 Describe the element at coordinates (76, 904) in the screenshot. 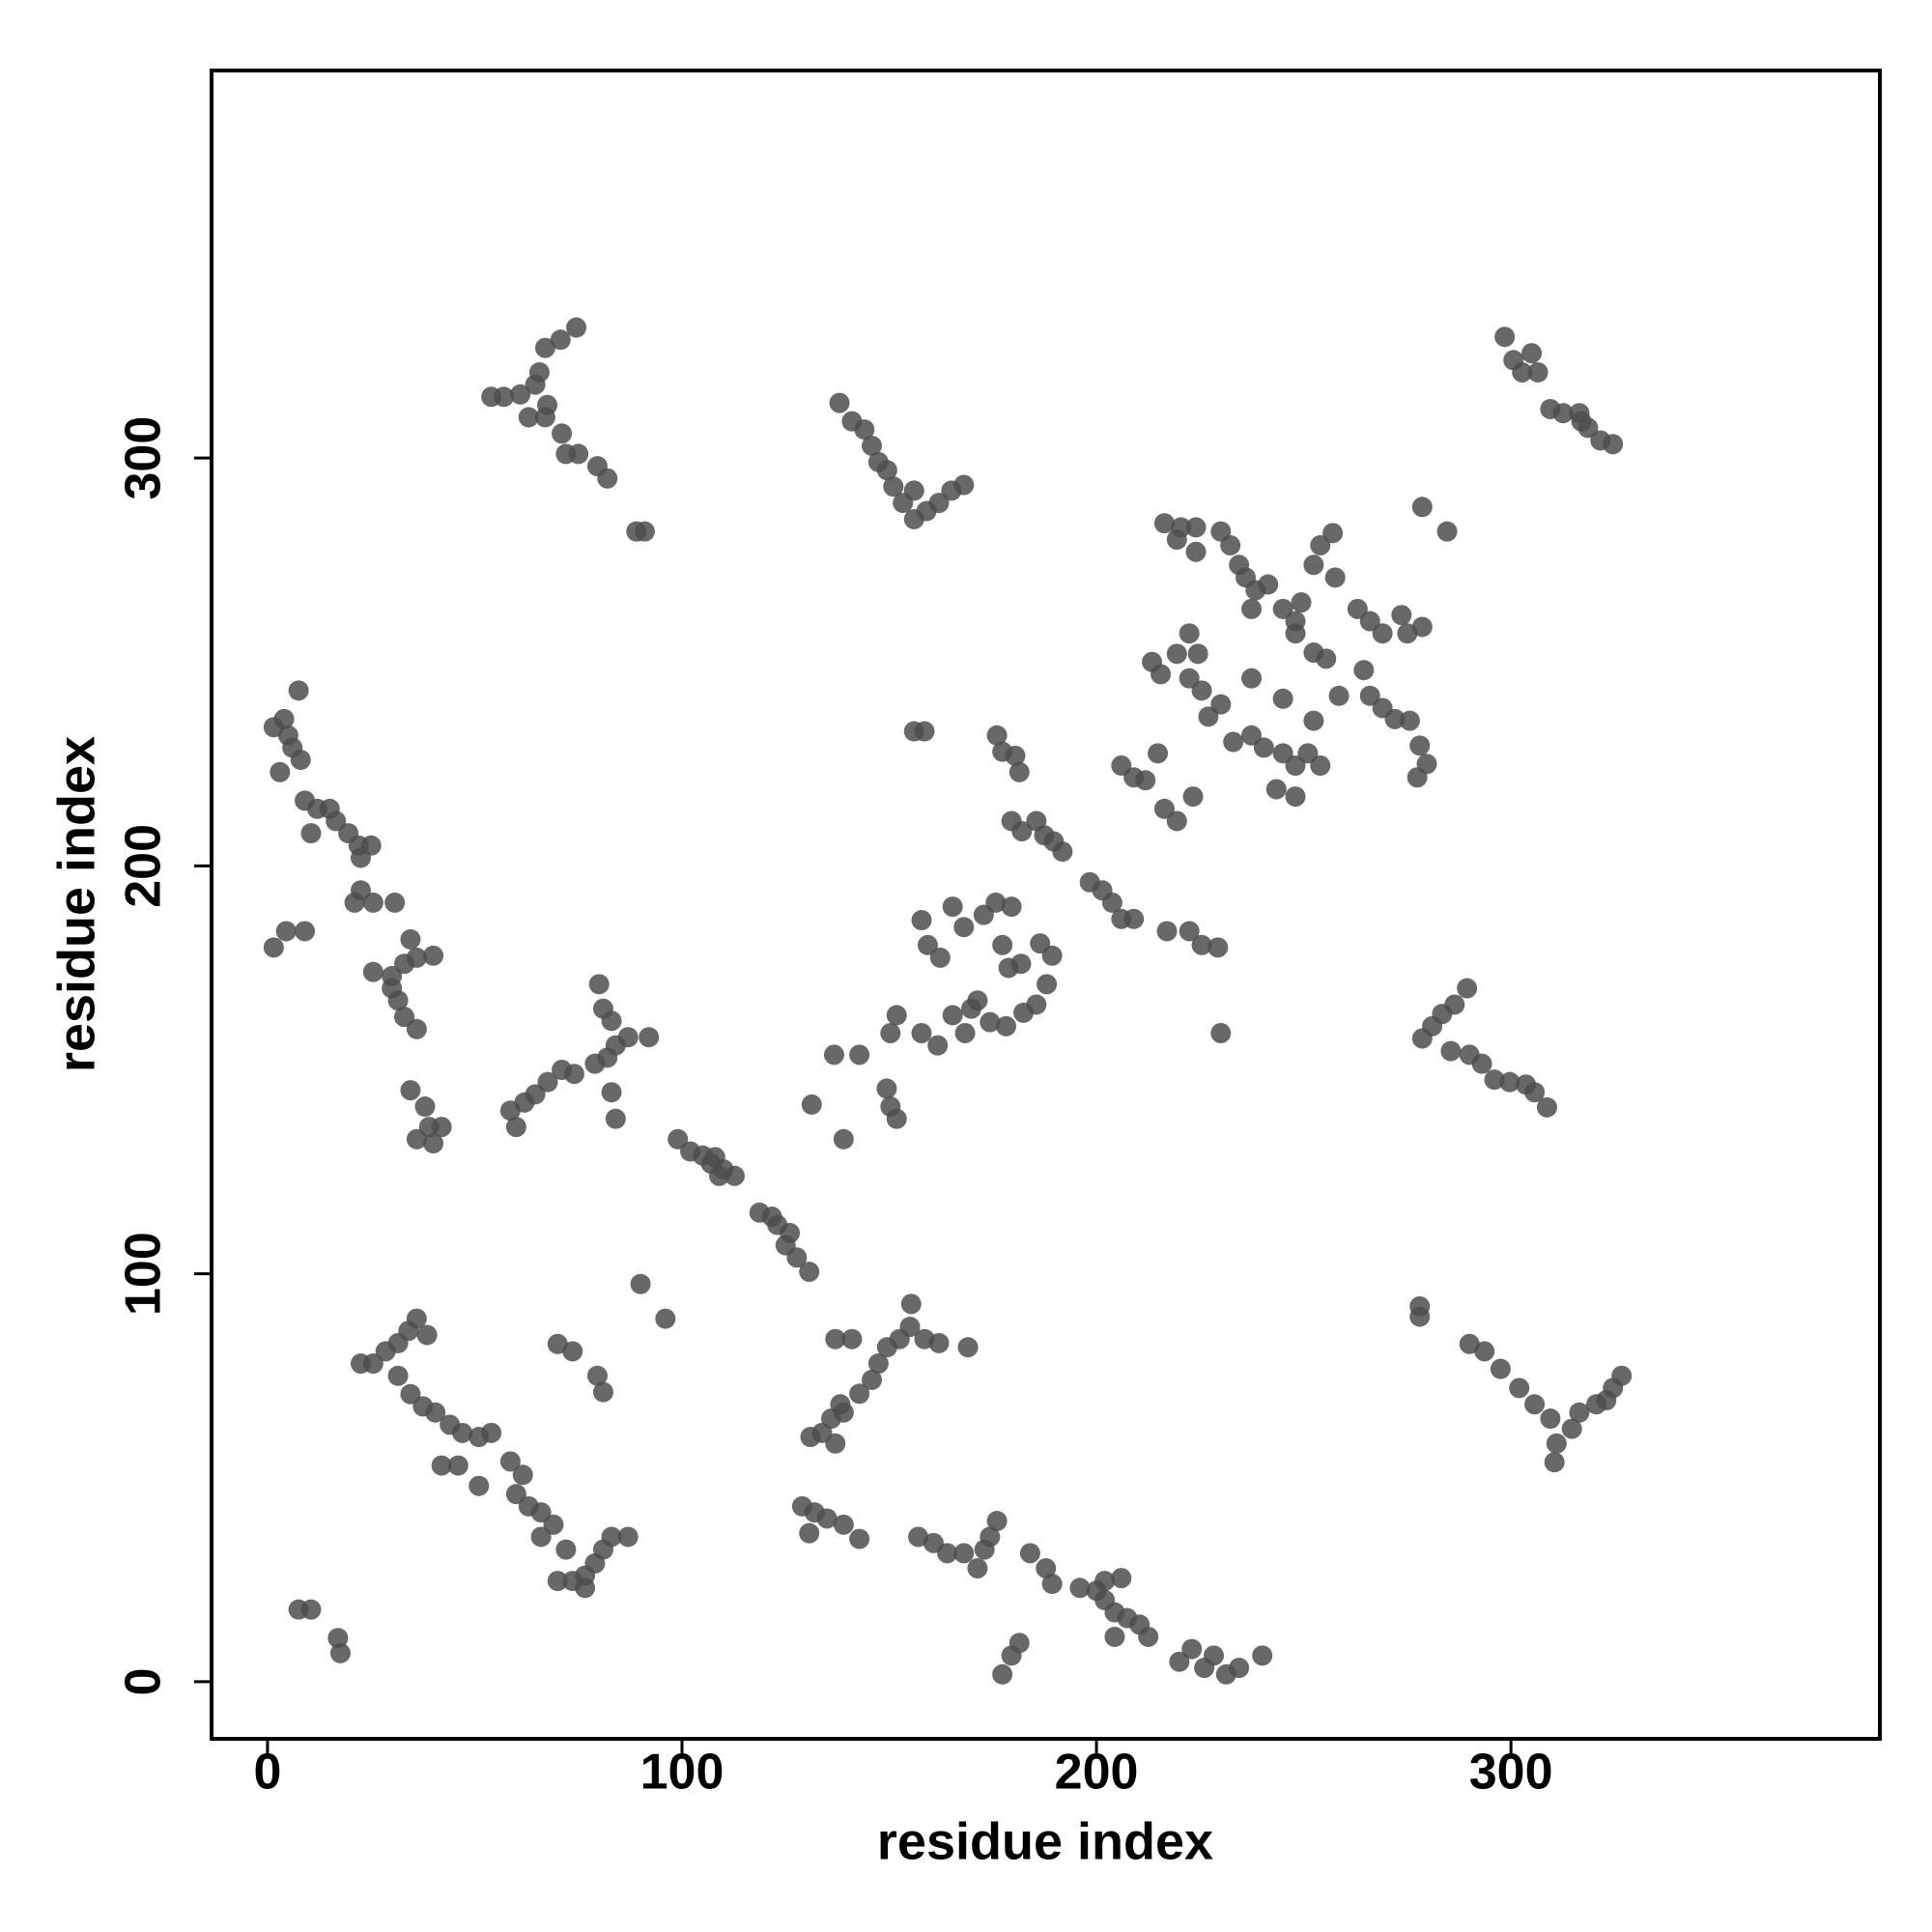

I see `y-axis-title: residue index` at that location.